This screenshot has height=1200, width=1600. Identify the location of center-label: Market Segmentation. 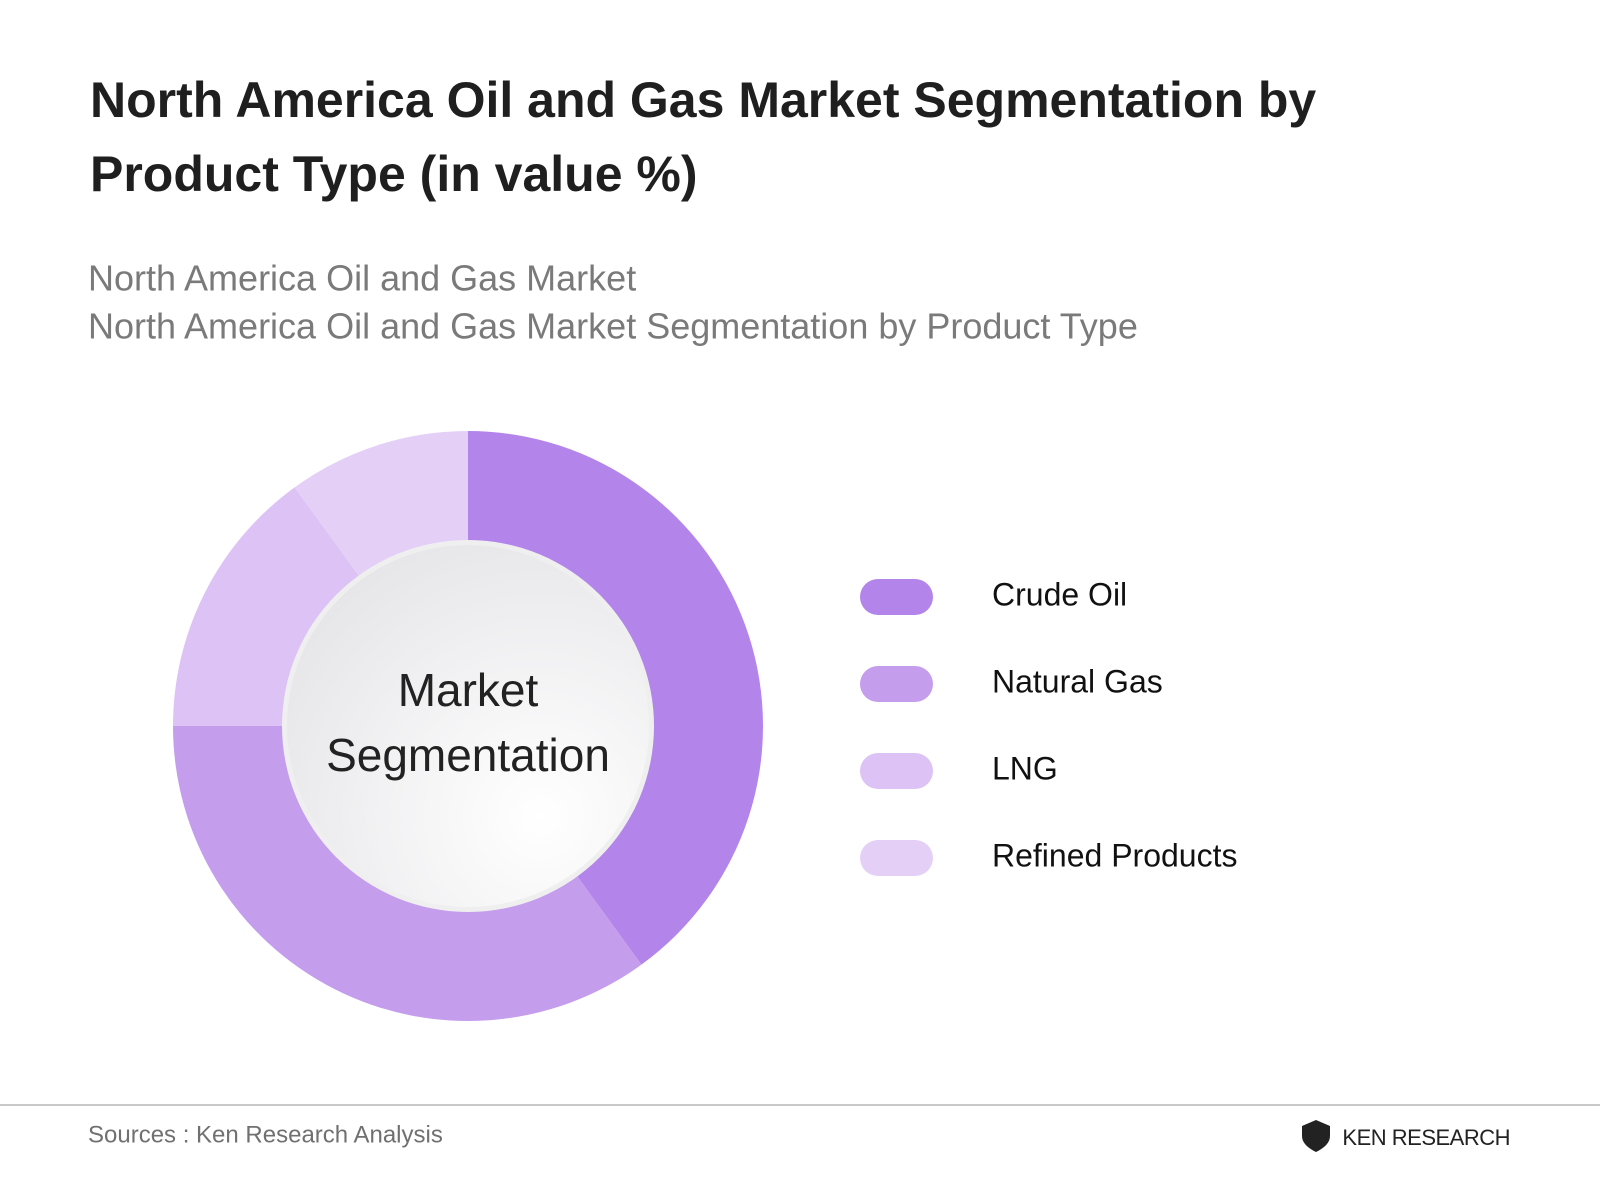
(468, 722).